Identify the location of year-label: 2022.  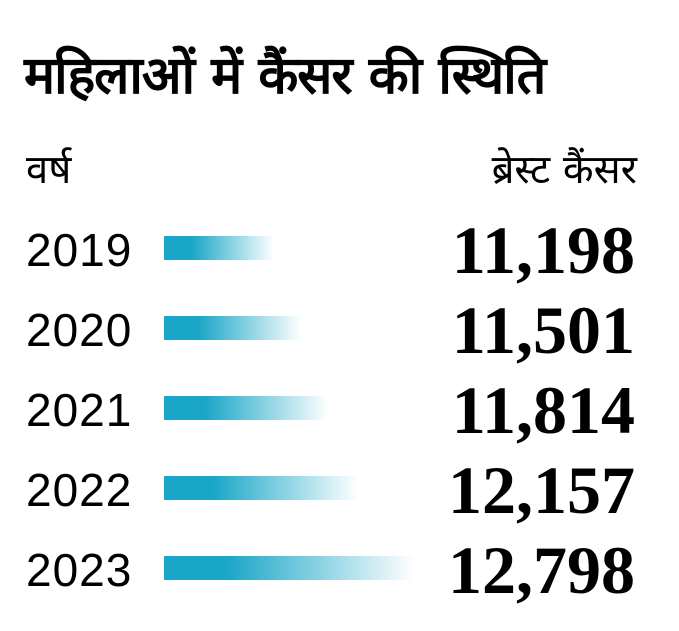
(79, 490).